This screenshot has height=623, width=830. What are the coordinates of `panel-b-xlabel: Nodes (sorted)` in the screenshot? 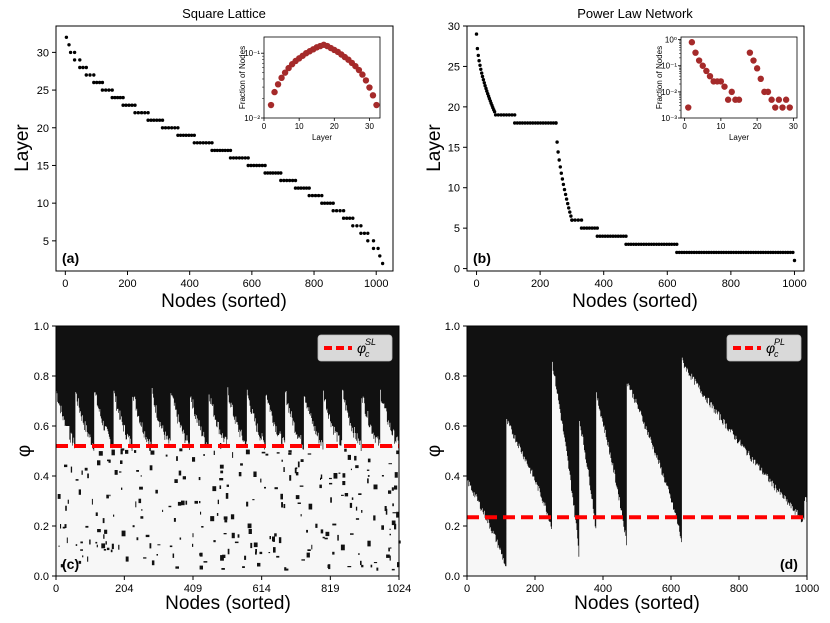 It's located at (635, 301).